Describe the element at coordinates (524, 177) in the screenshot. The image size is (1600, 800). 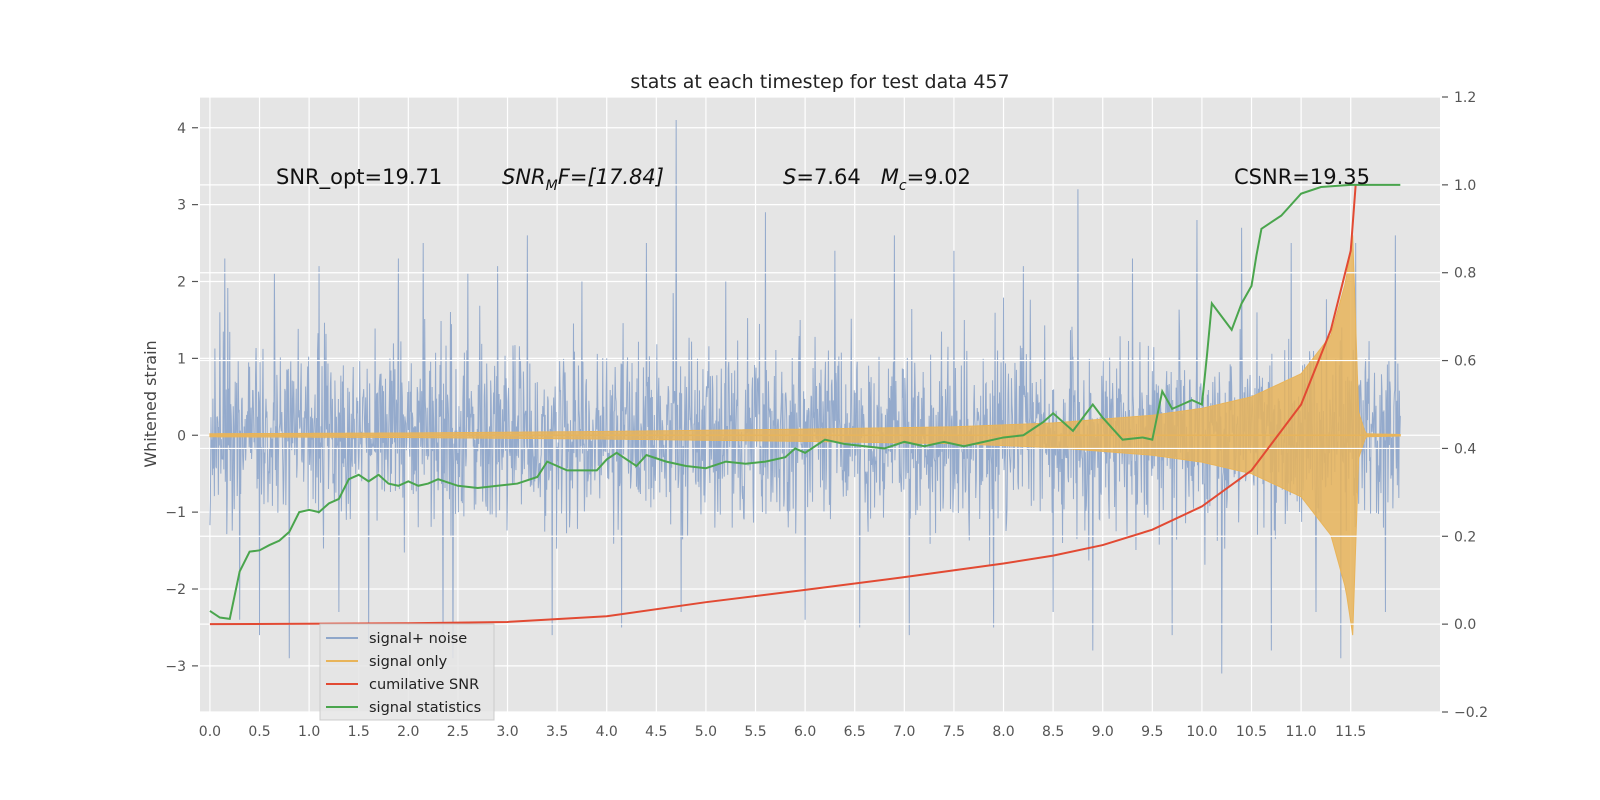
I see `annotation-snr-mf-main: SNR` at that location.